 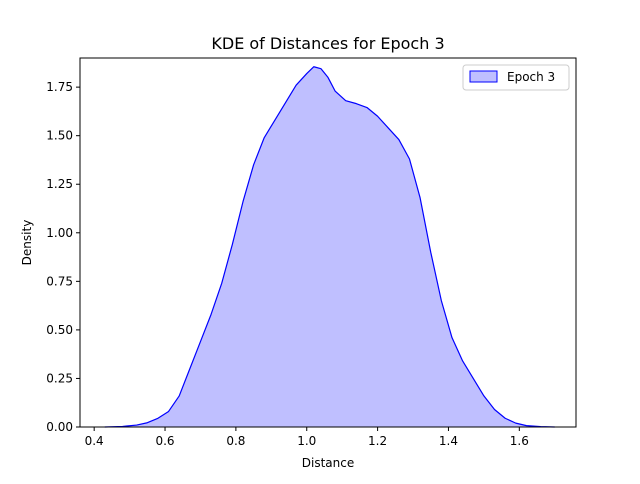 What do you see at coordinates (27, 243) in the screenshot?
I see `y-axis-label: Density` at bounding box center [27, 243].